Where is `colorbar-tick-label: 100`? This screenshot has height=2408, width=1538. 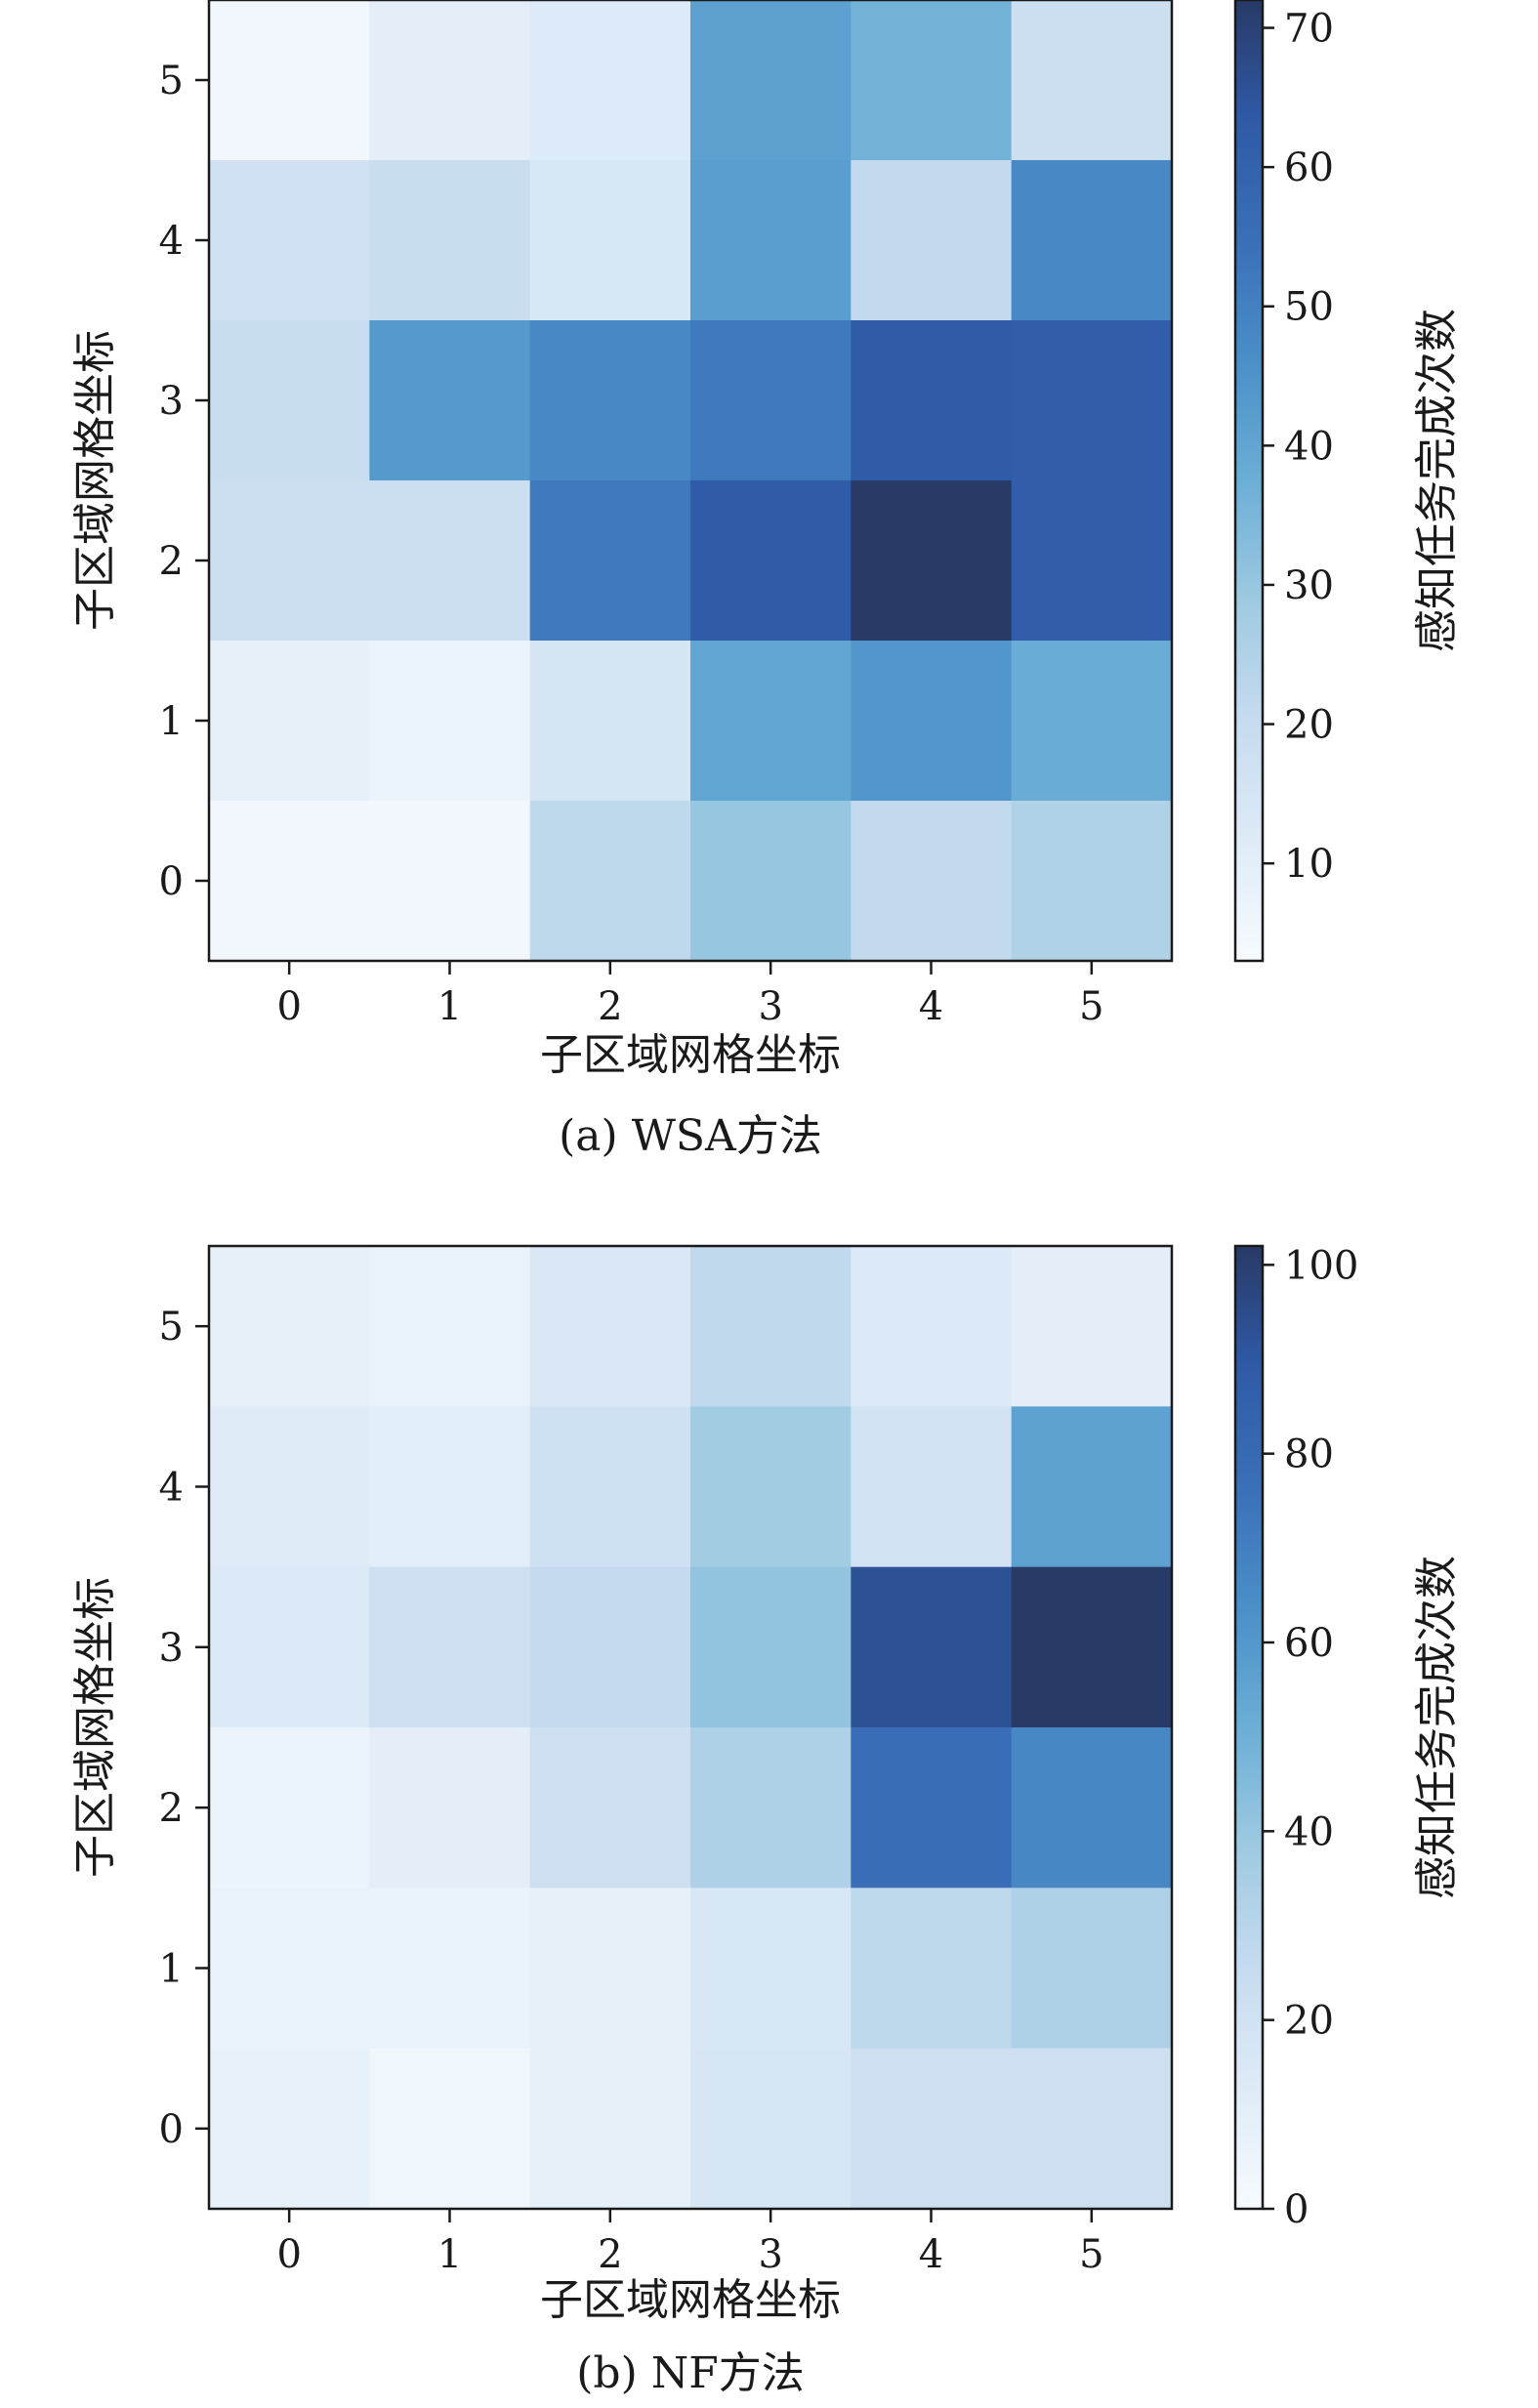
colorbar-tick-label: 100 is located at coordinates (1321, 1266).